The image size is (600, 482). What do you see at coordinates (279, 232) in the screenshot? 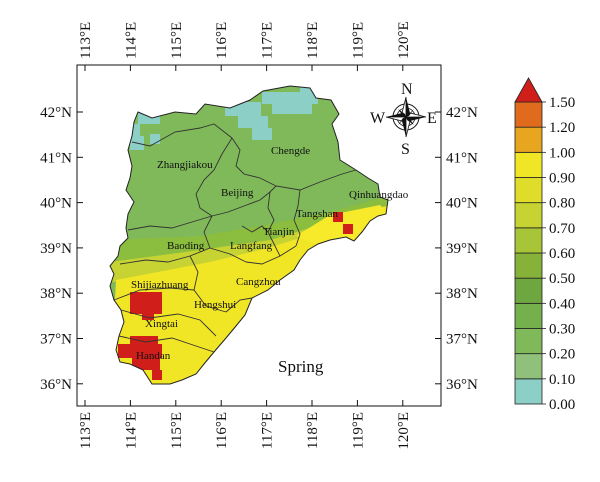
I see `city-label-tianjin: Tianjin` at bounding box center [279, 232].